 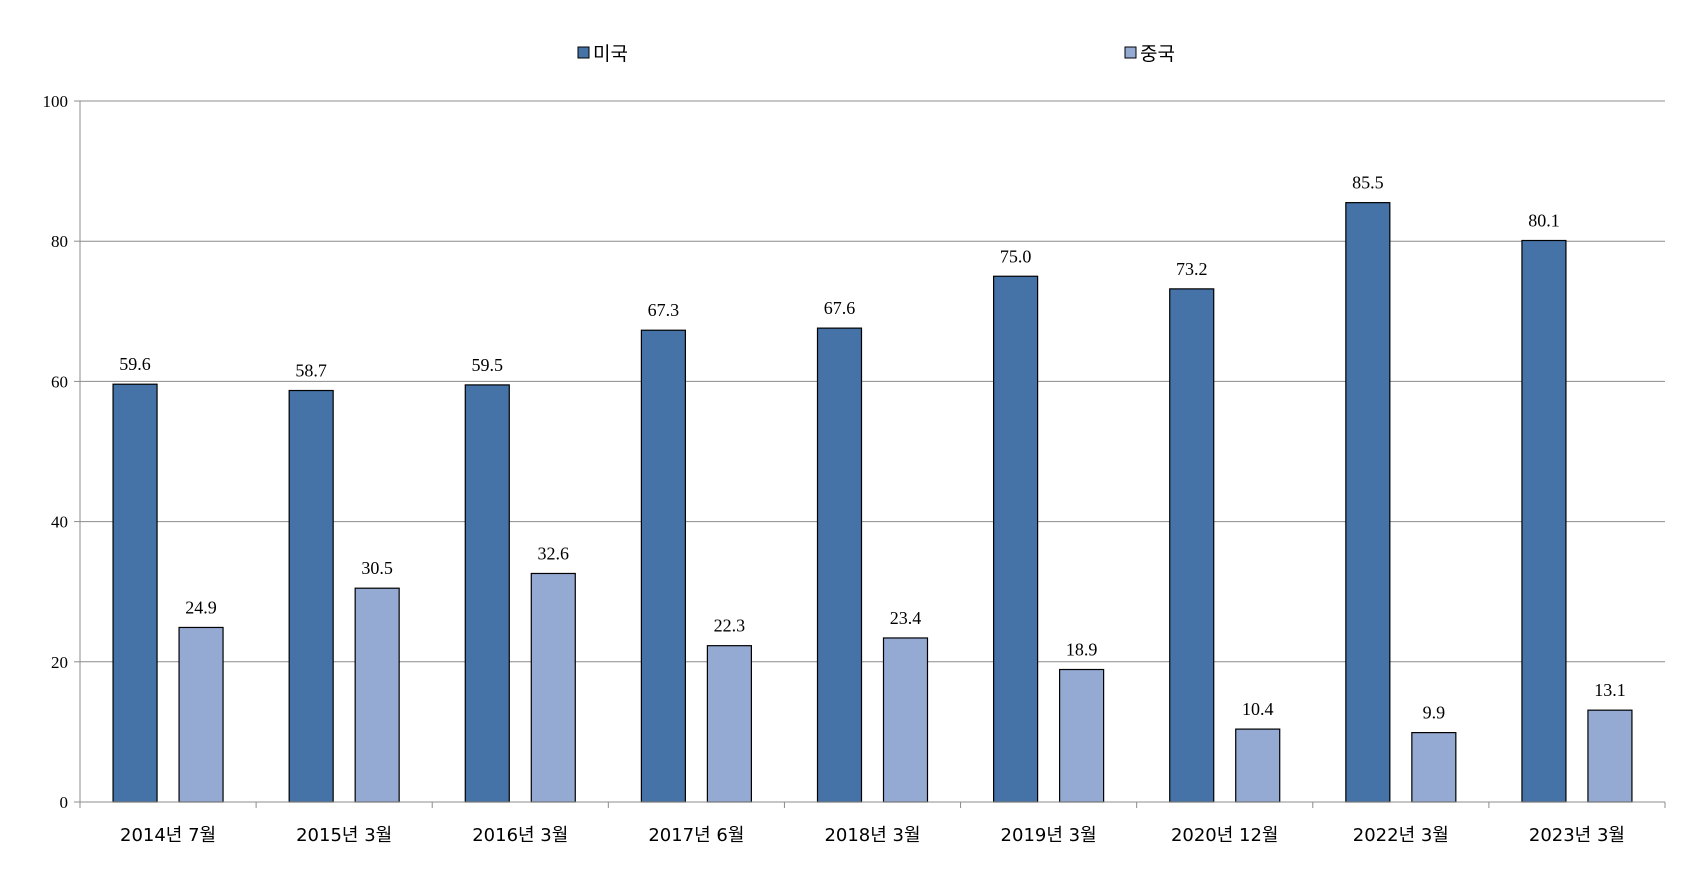 What do you see at coordinates (610, 54) in the screenshot?
I see `legend-label: 미국` at bounding box center [610, 54].